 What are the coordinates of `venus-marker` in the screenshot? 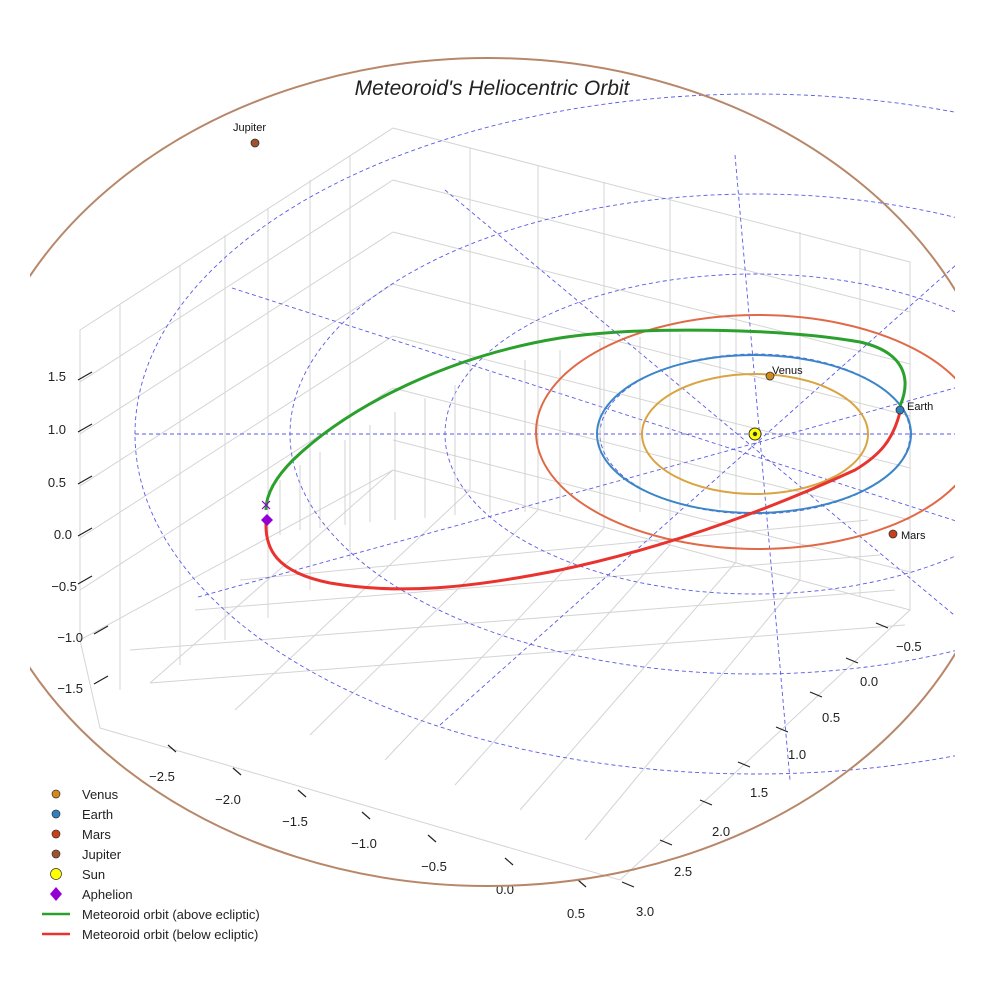 It's located at (770, 376).